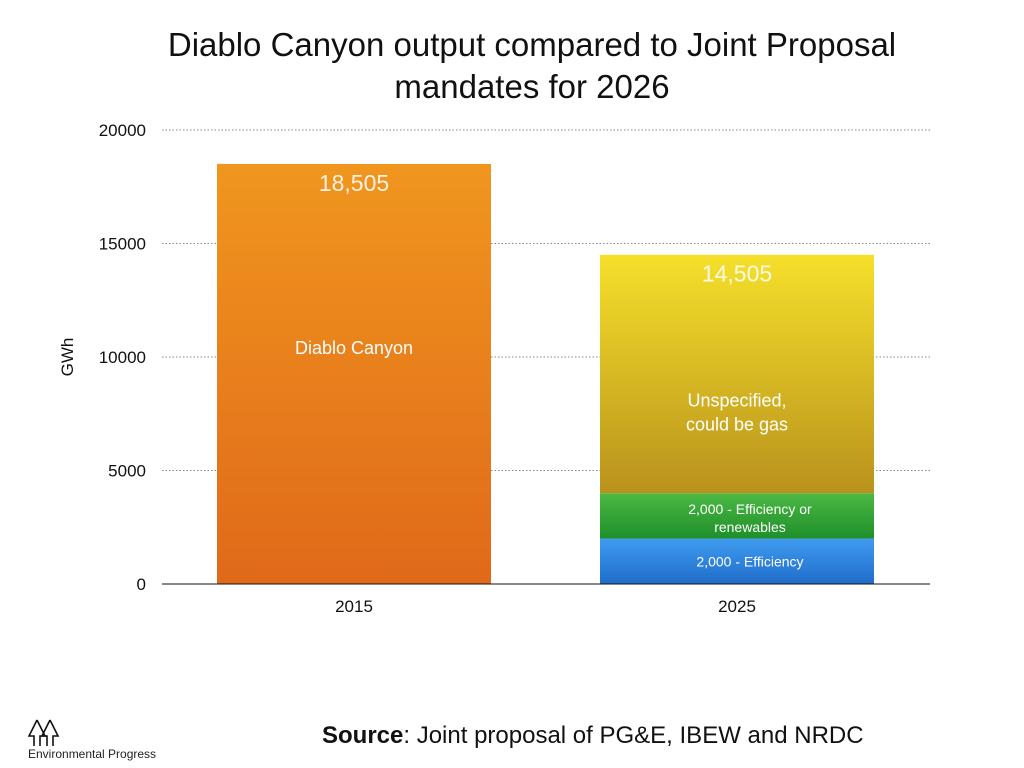  What do you see at coordinates (737, 606) in the screenshot?
I see `x-tick-label: 2025` at bounding box center [737, 606].